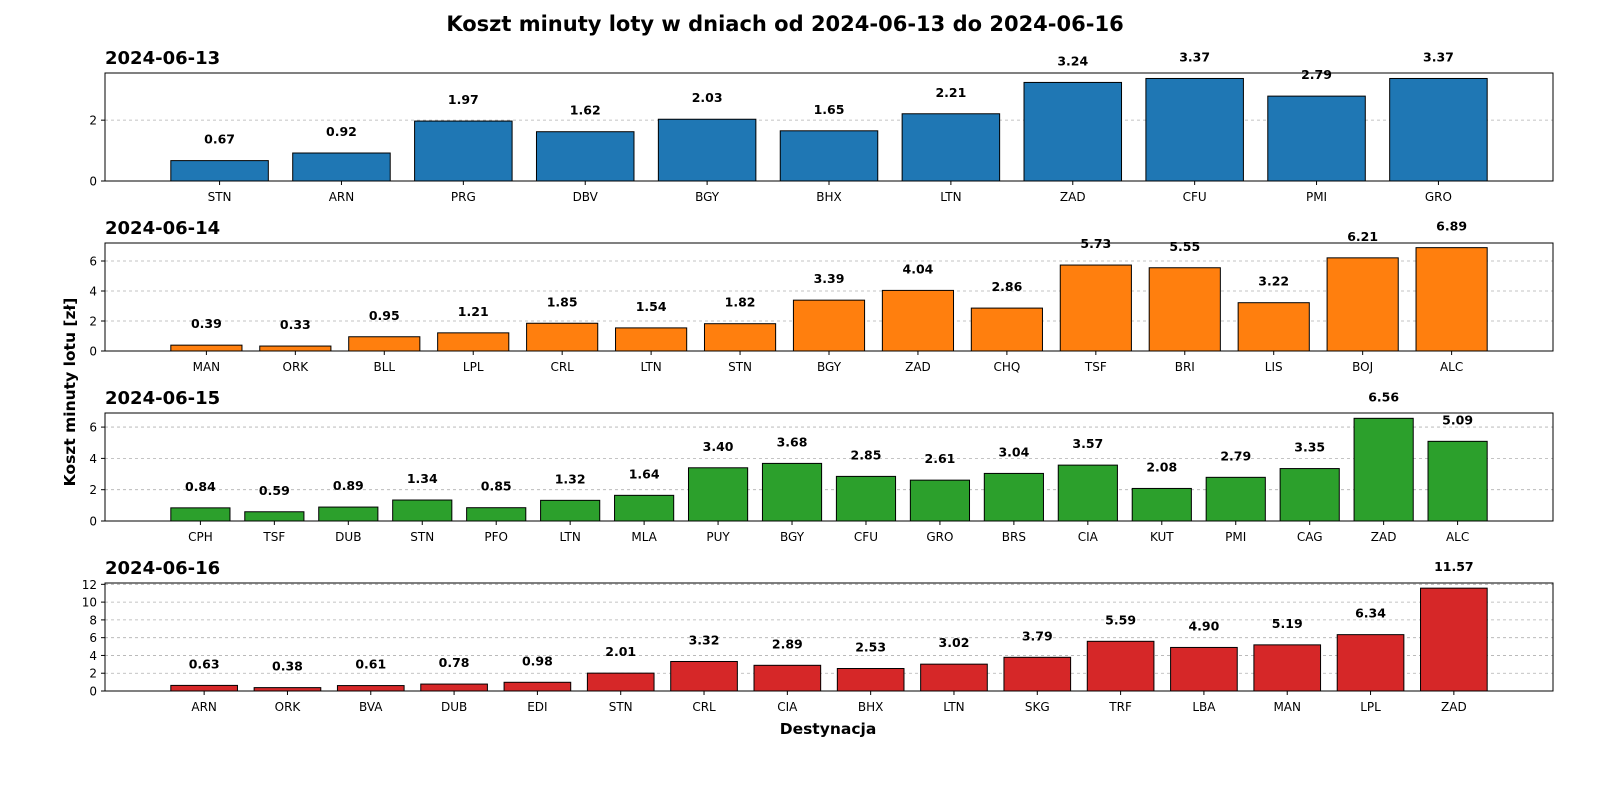 The image size is (1600, 800). What do you see at coordinates (918, 320) in the screenshot?
I see `bar-zad` at bounding box center [918, 320].